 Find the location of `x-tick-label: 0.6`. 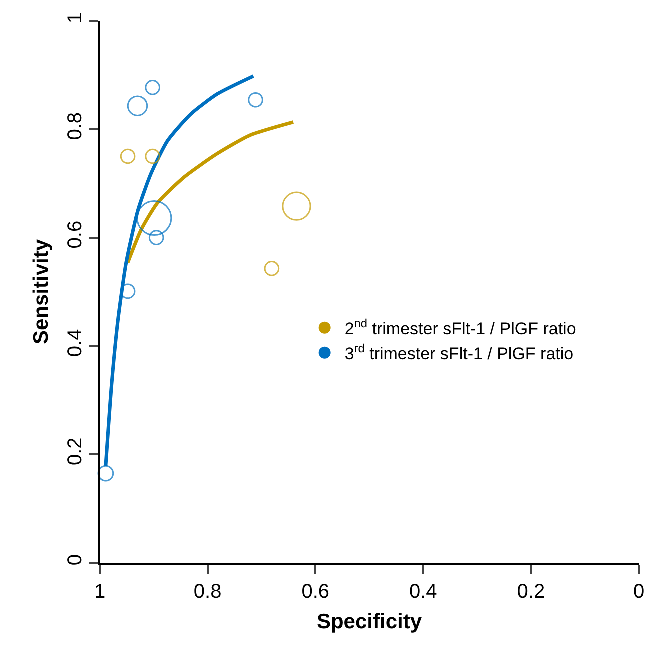

x-tick-label: 0.6 is located at coordinates (316, 591).